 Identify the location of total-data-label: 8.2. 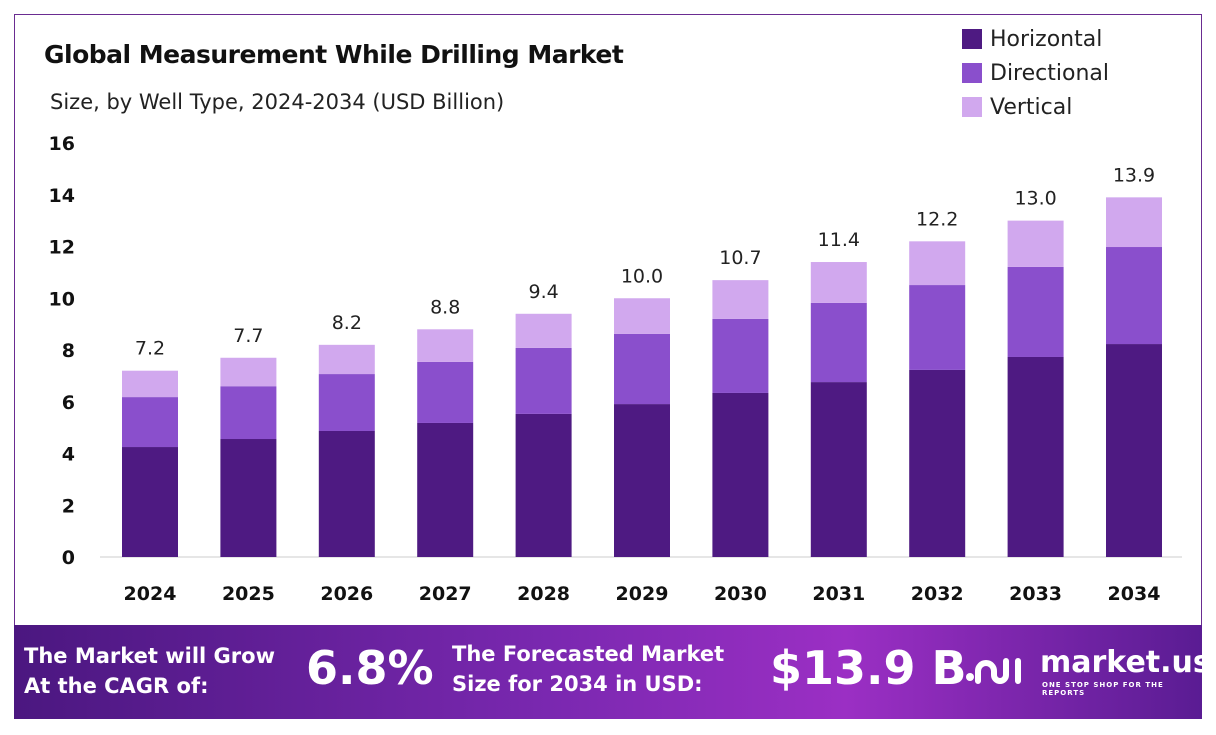
(347, 323).